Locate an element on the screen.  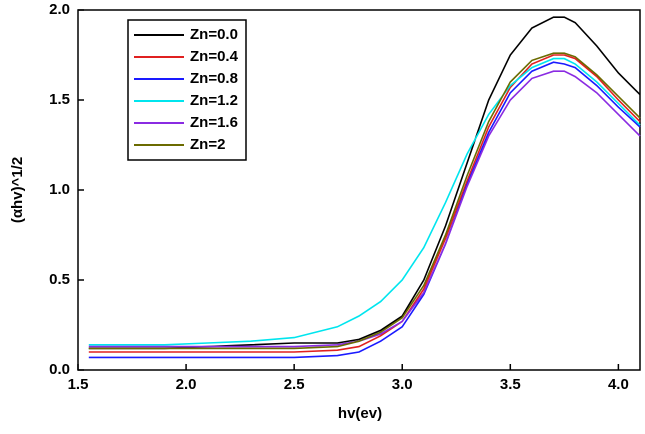
y-tick-label: 2.0 is located at coordinates (59, 9).